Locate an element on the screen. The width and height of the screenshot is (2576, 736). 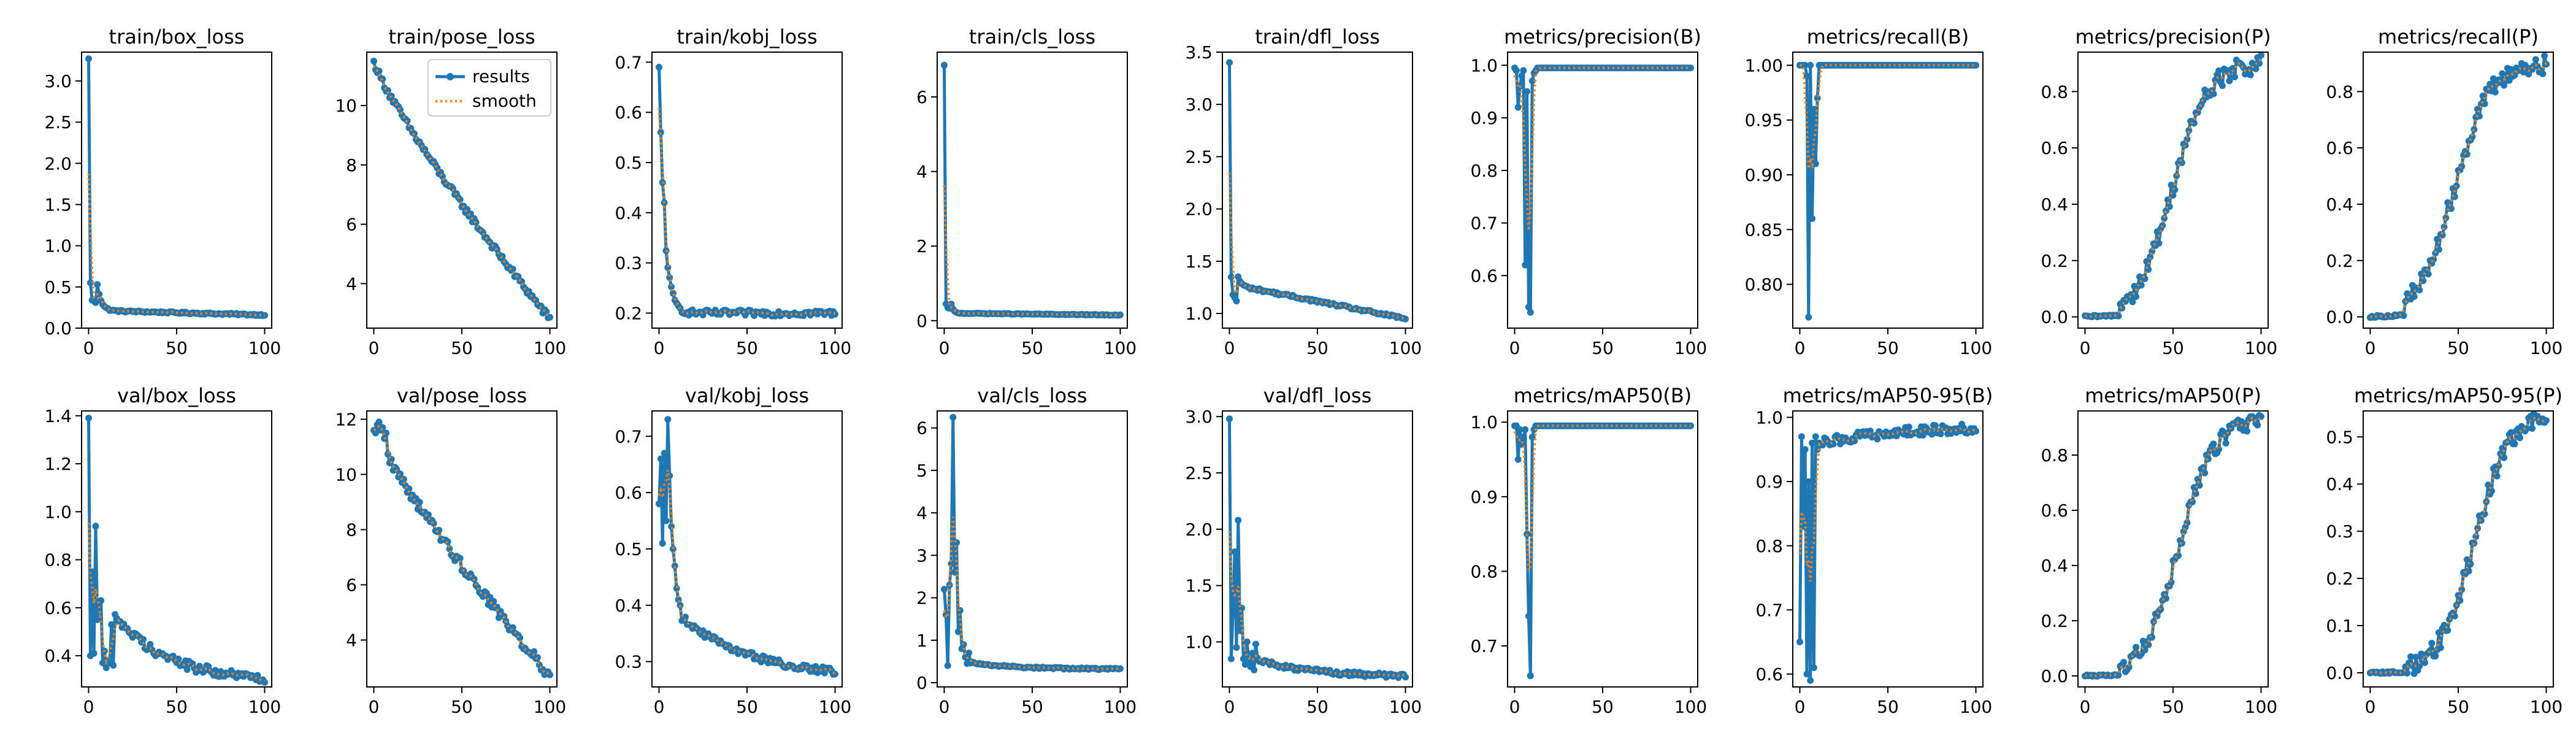
subplot-12: val/cls_loss 0 50 100 0 1 2 3 4 5 6 is located at coordinates (1026, 550).